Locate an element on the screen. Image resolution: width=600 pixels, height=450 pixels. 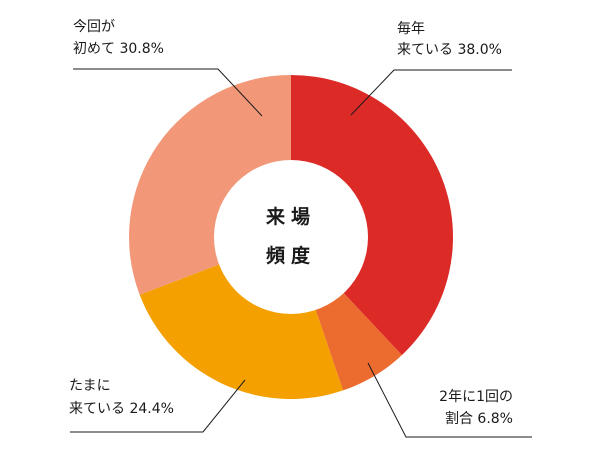
center-label-line1: 来場 is located at coordinates (291, 217).